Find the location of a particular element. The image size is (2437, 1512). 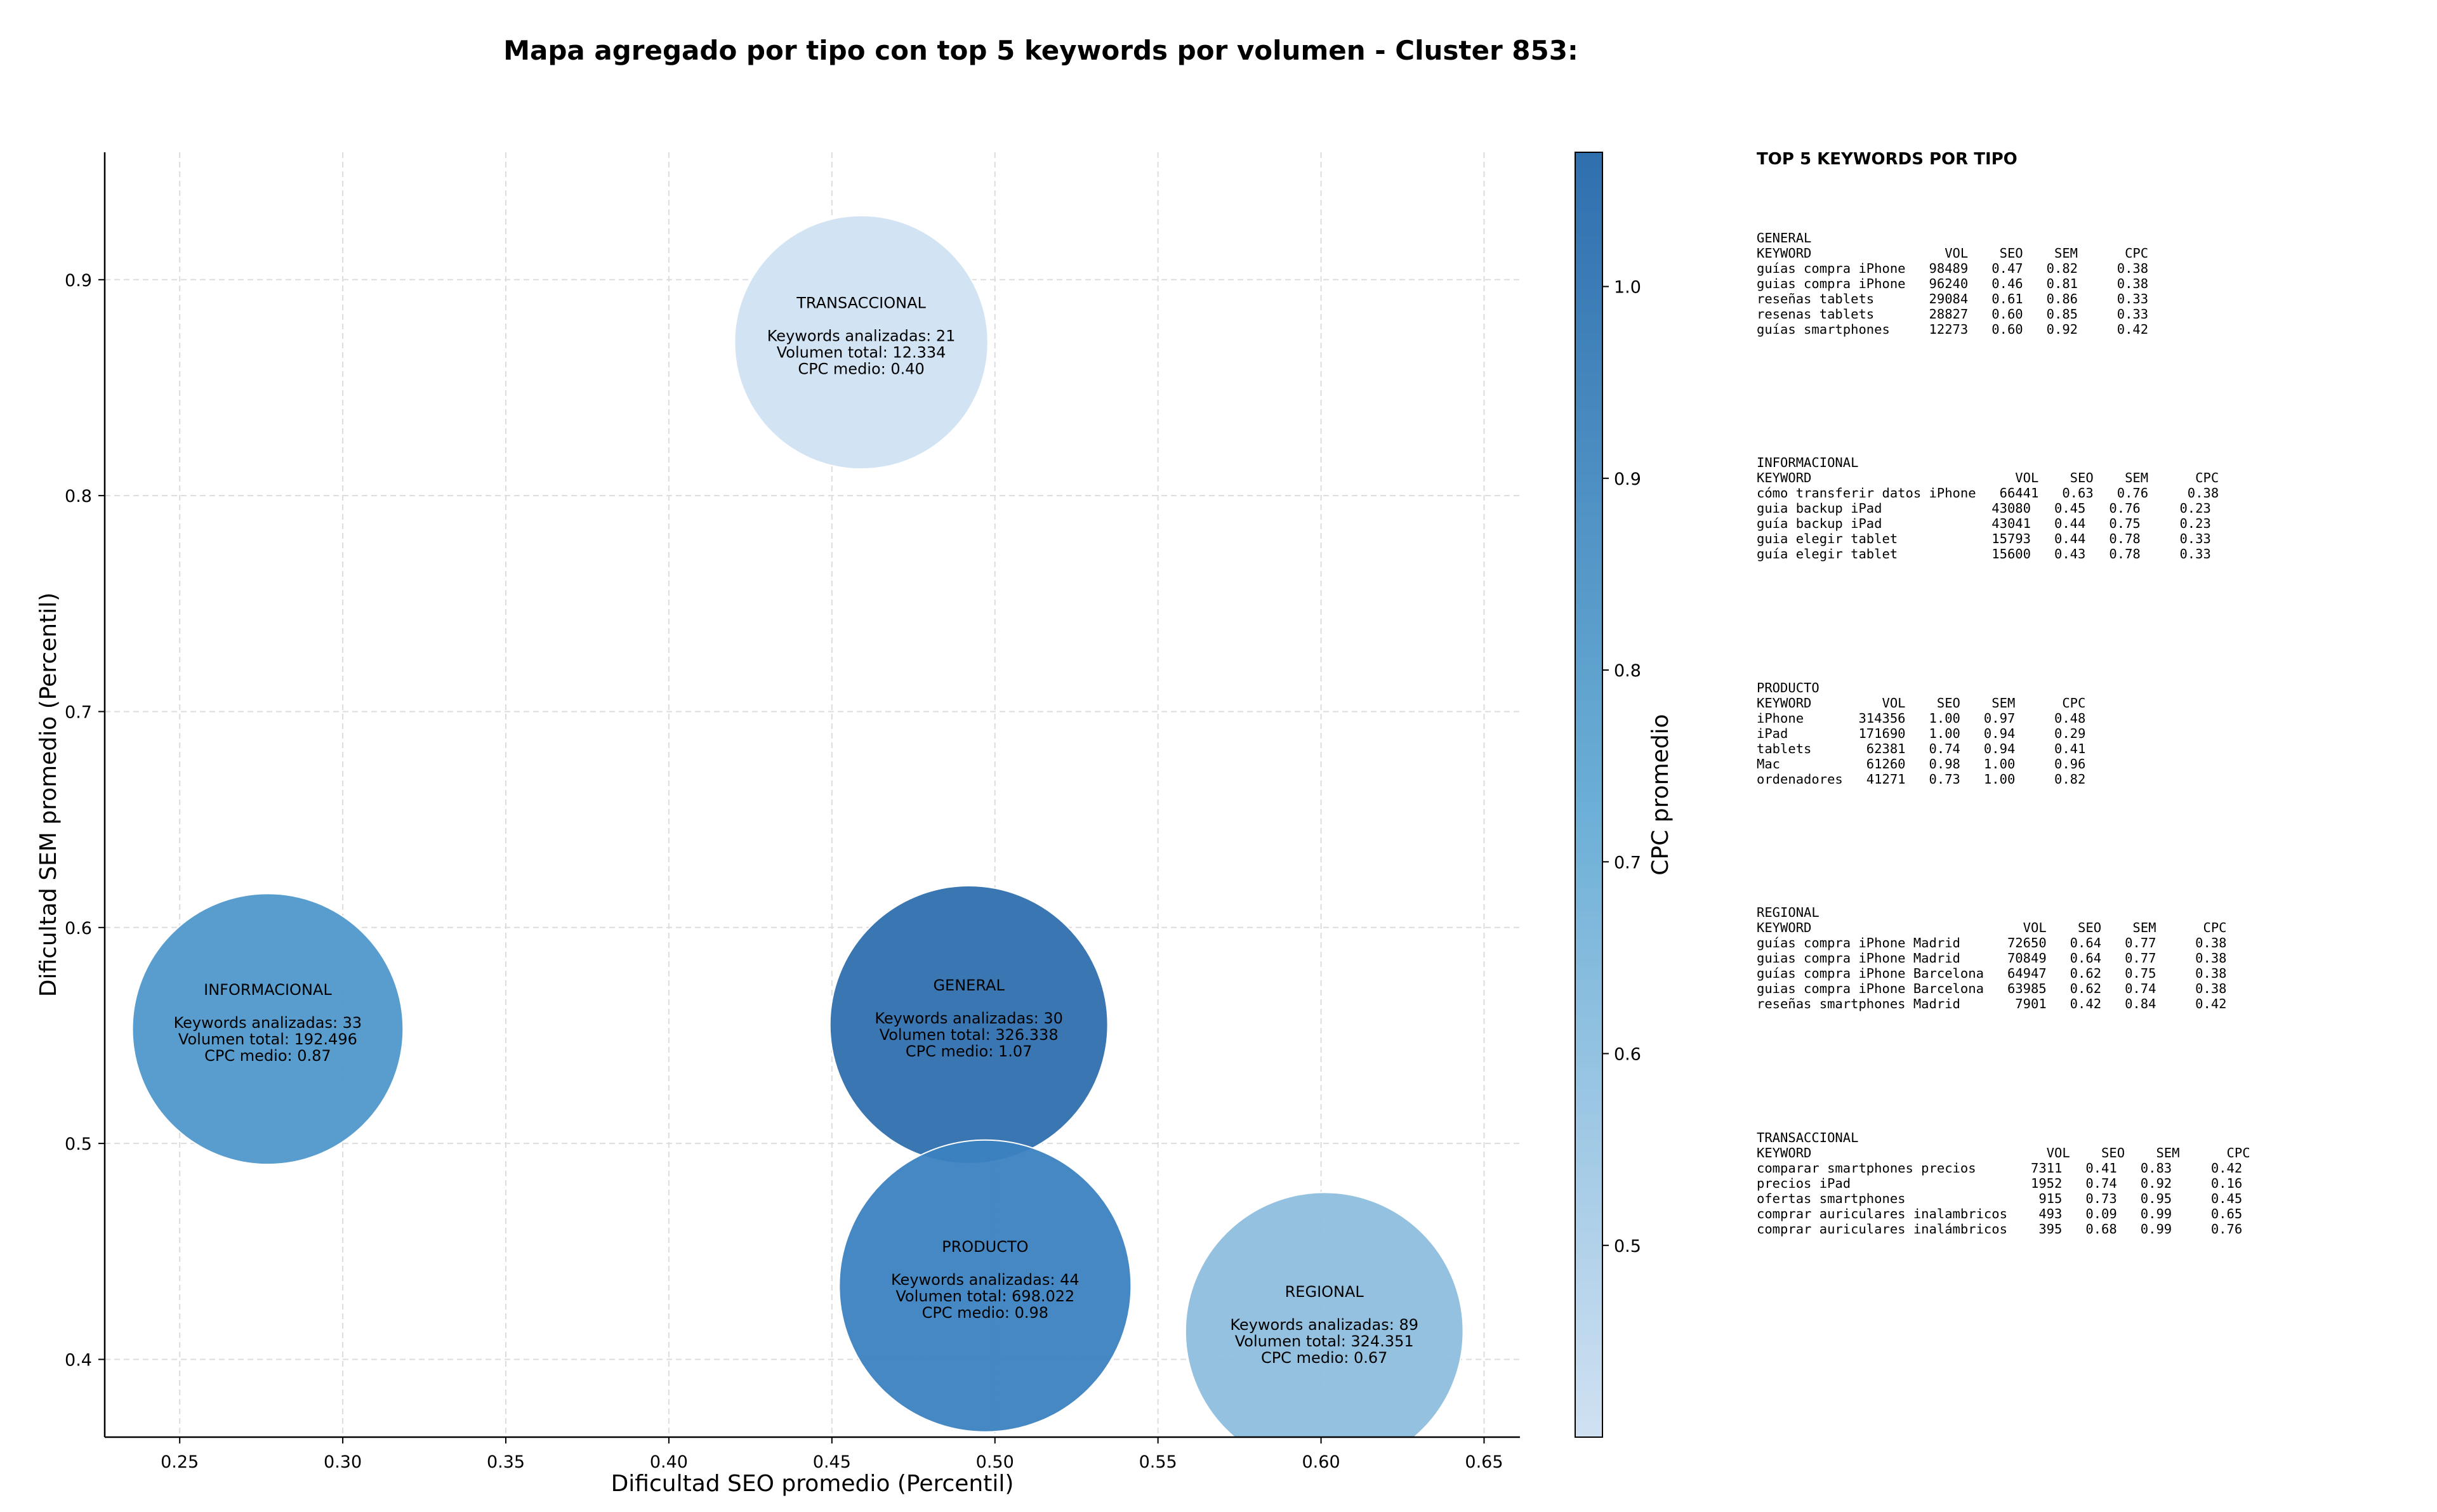

y-tick-label: 0.5 is located at coordinates (78, 1144).